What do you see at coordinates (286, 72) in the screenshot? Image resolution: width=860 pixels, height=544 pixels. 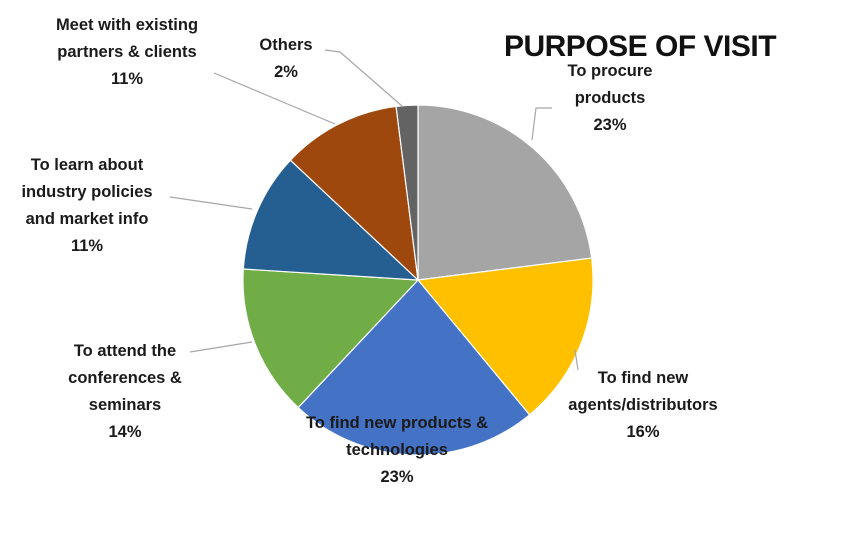 I see `slice-value-label: 2%` at bounding box center [286, 72].